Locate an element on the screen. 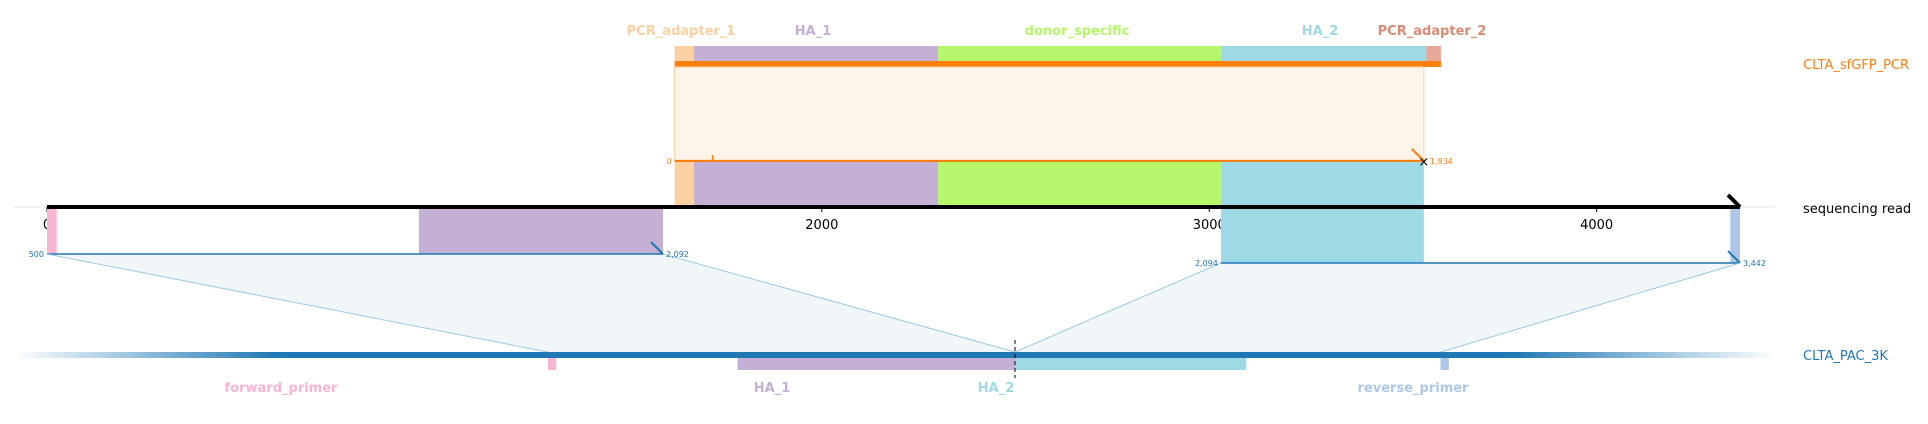  donor-alignment-end-marker is located at coordinates (1418, 155).